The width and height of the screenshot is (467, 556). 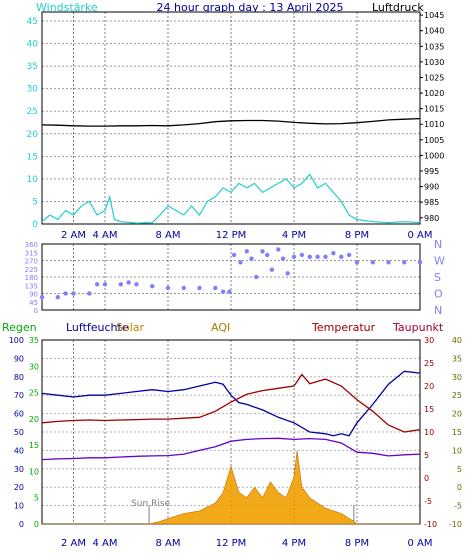 I want to click on solar-legend-label: Solar, so click(x=130, y=327).